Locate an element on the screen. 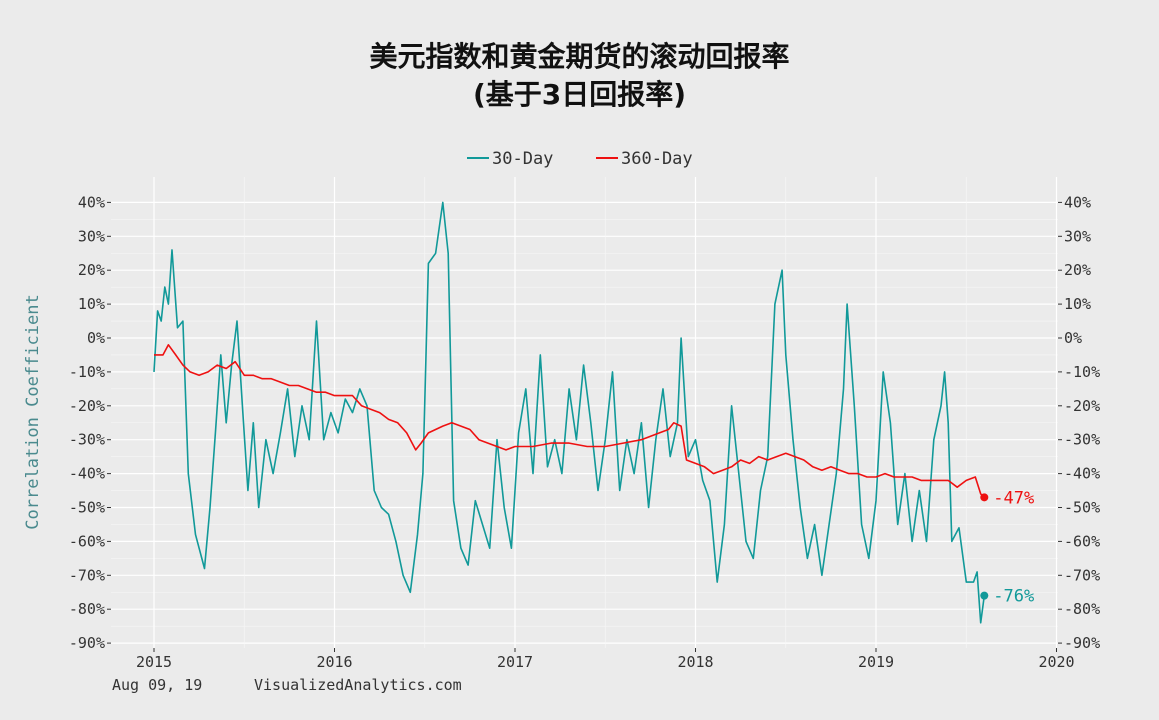  y-tick-label-right: -70% is located at coordinates (1082, 575).